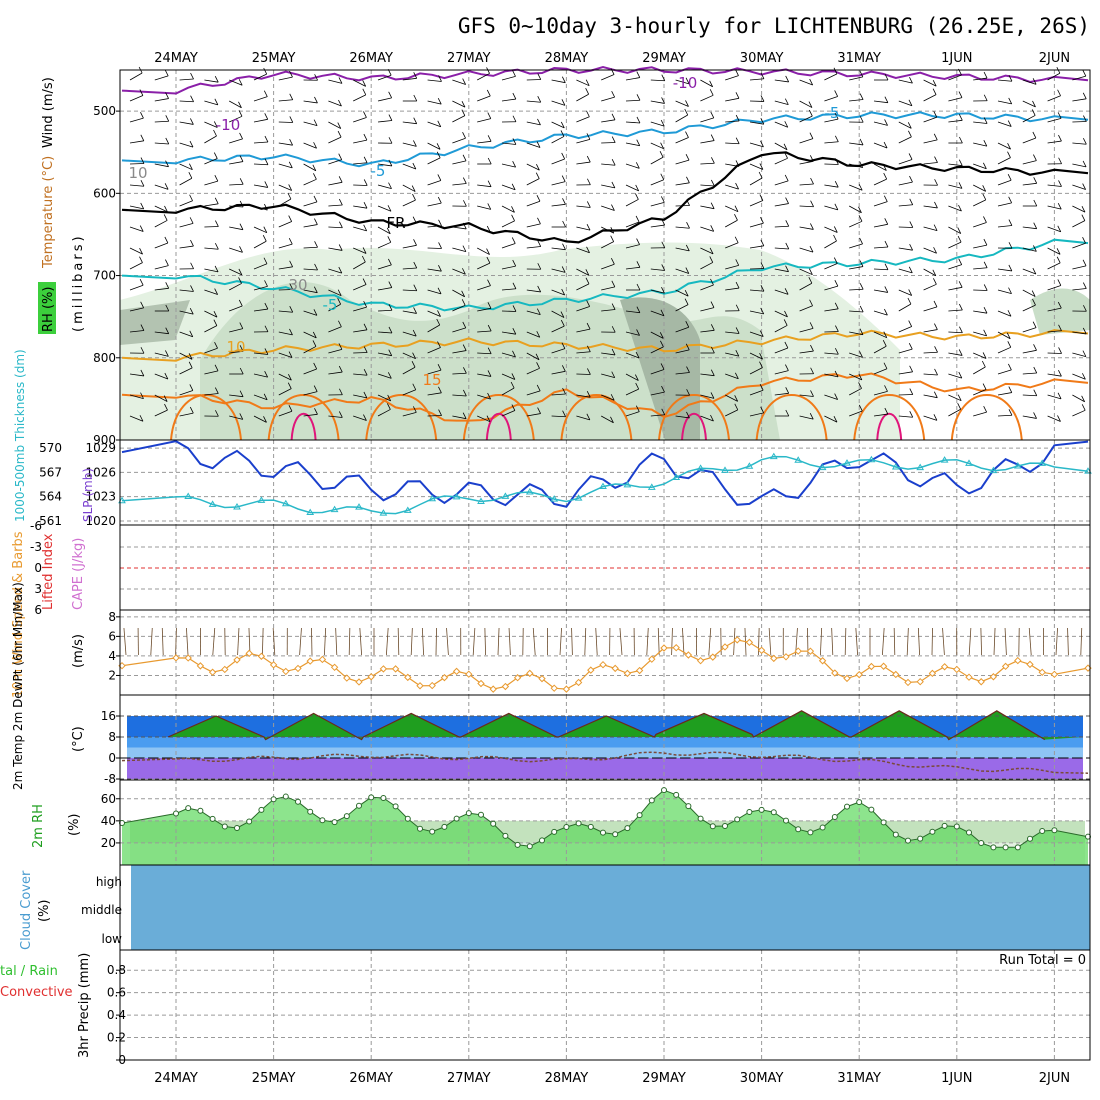  Describe the element at coordinates (108, 821) in the screenshot. I see `tick-40: 40` at that location.